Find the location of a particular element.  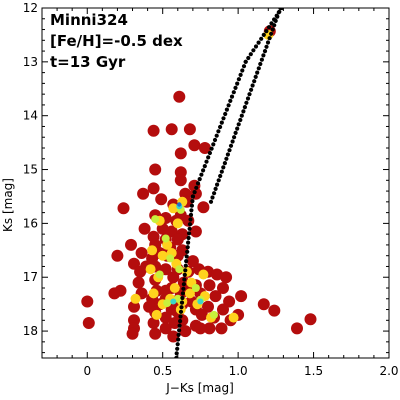

annotation-metallicity: [Fe/H]=-0.5 dex is located at coordinates (116, 41).